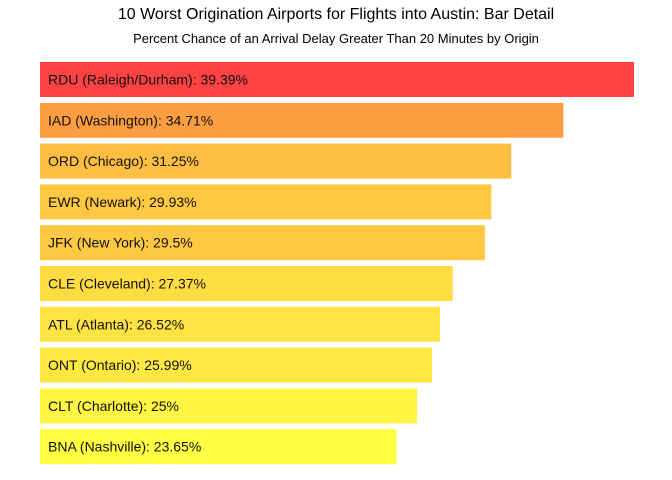 The height and width of the screenshot is (480, 672). What do you see at coordinates (148, 80) in the screenshot?
I see `bar-label-0: RDU (Raleigh/Durham): 39.39%` at bounding box center [148, 80].